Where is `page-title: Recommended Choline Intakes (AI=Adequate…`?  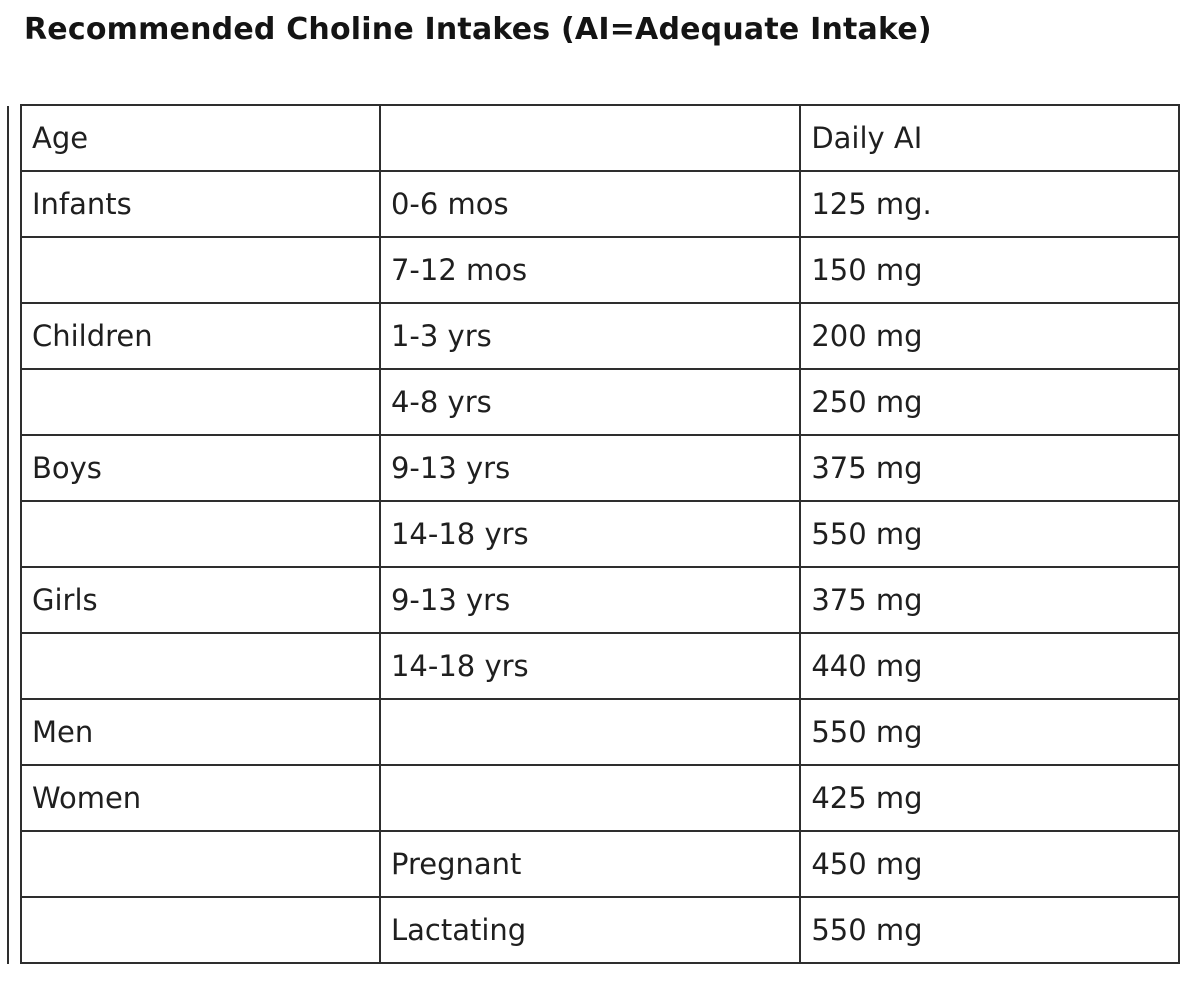 page-title: Recommended Choline Intakes (AI=Adequate… is located at coordinates (478, 29).